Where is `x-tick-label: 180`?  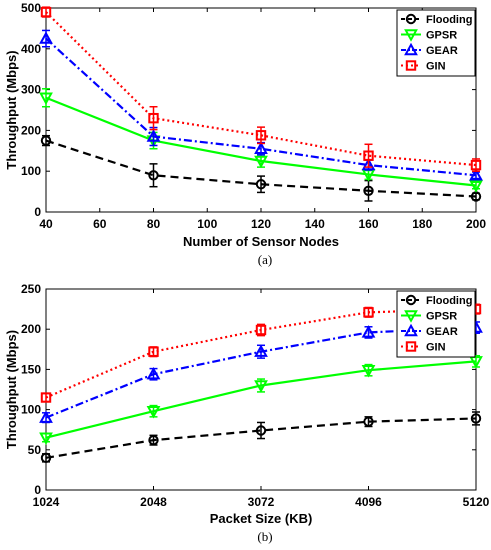
x-tick-label: 180 is located at coordinates (422, 224).